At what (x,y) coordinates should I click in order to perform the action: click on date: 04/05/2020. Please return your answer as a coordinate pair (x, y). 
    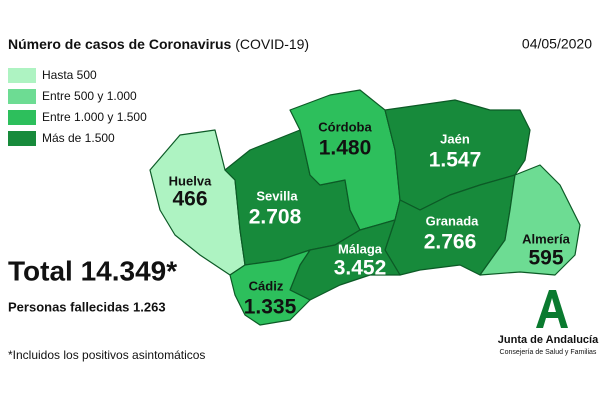
    Looking at the image, I should click on (557, 44).